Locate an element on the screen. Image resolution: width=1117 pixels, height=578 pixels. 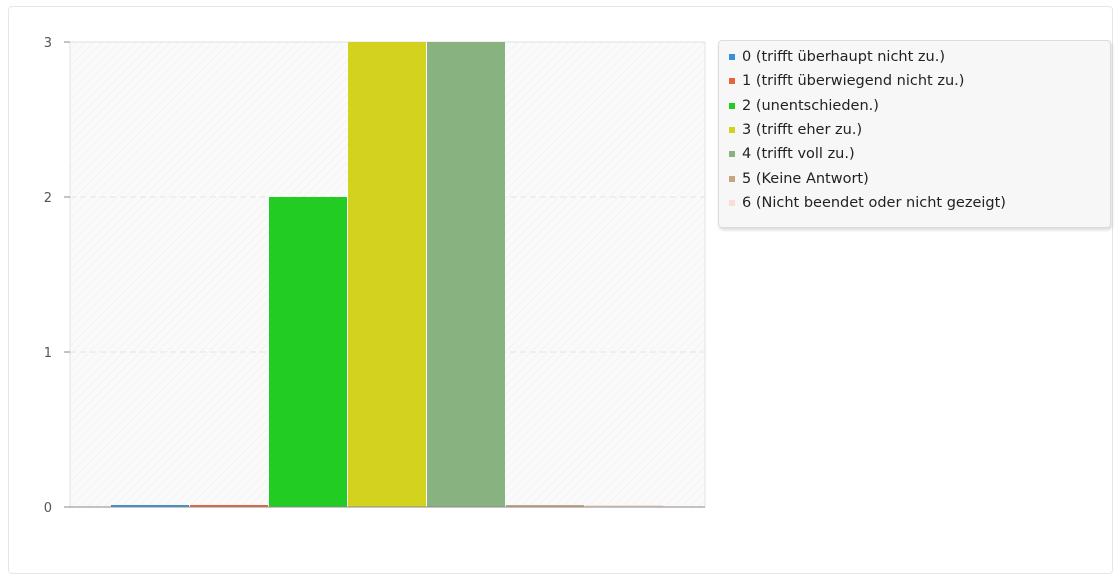
y-tick-label: 2 is located at coordinates (48, 198).